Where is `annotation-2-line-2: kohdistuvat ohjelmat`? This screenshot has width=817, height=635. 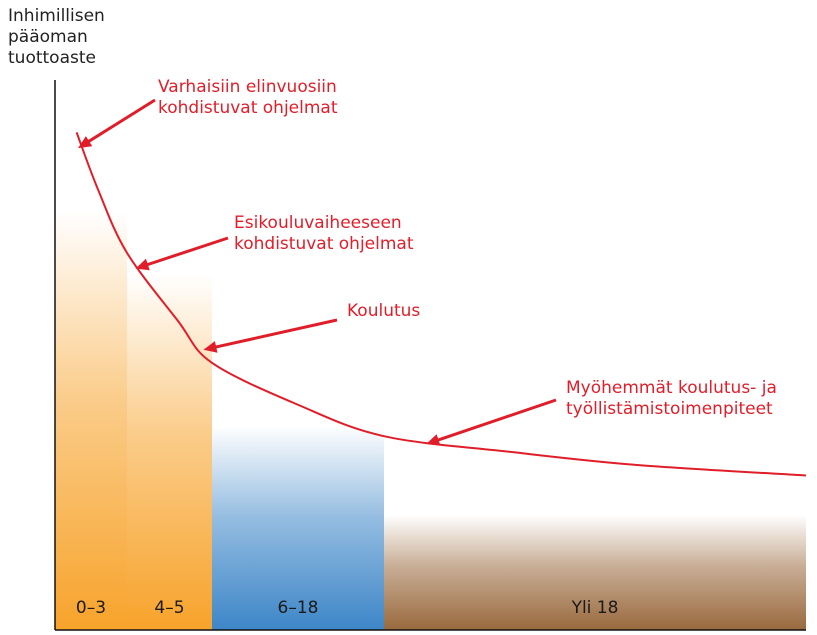
annotation-2-line-2: kohdistuvat ohjelmat is located at coordinates (324, 244).